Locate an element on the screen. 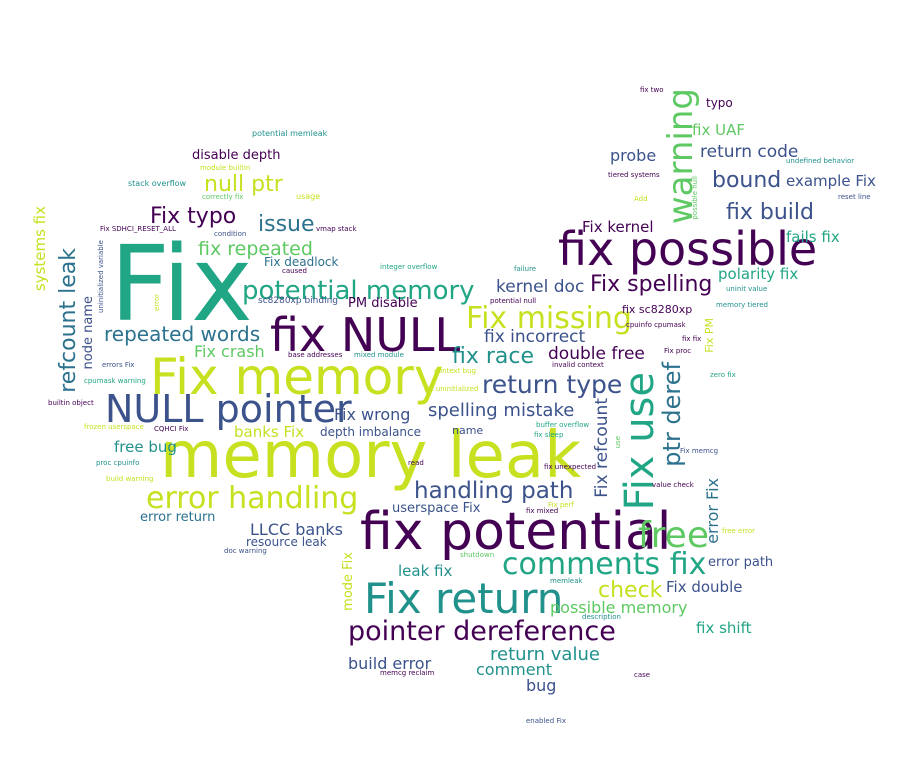 Image resolution: width=910 pixels, height=784 pixels. cloud-word: context bug is located at coordinates (455, 371).